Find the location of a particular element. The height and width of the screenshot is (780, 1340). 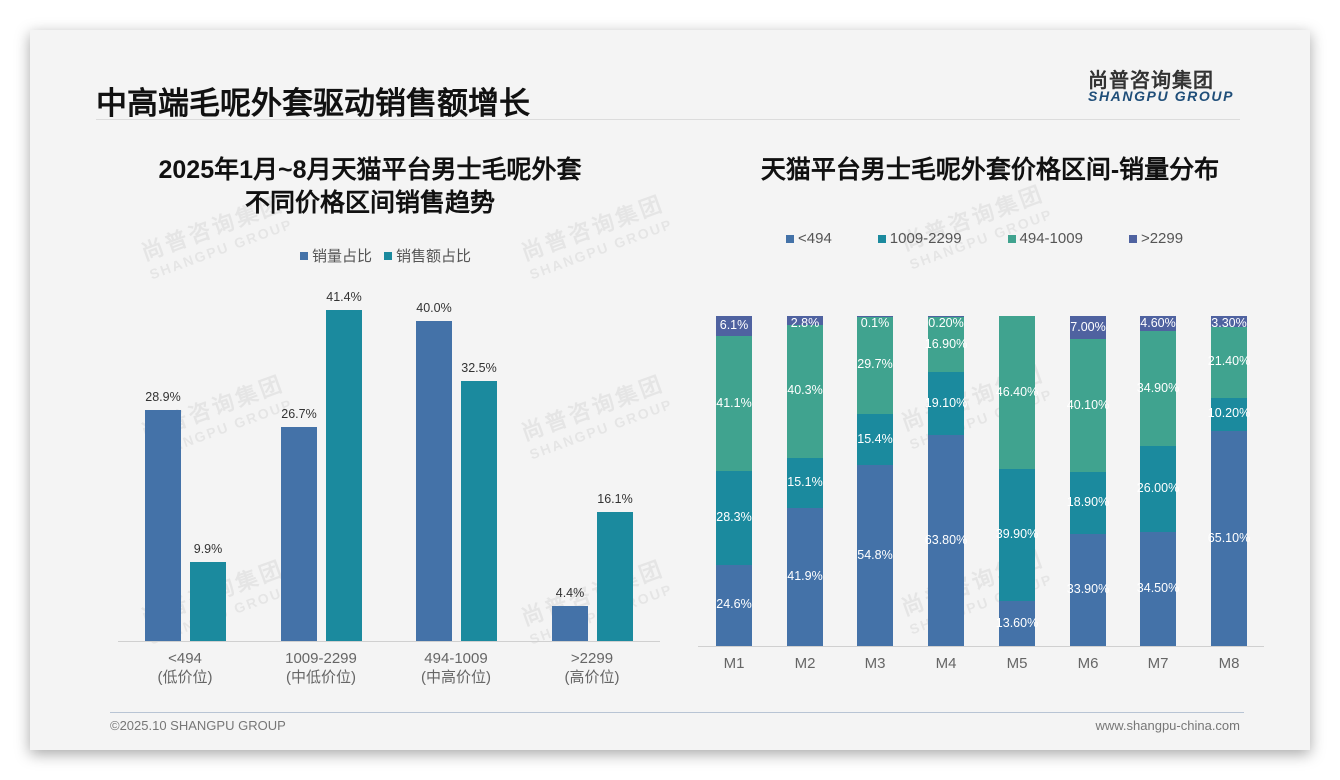

legend-item-sales: 销售额占比 is located at coordinates (427, 255).